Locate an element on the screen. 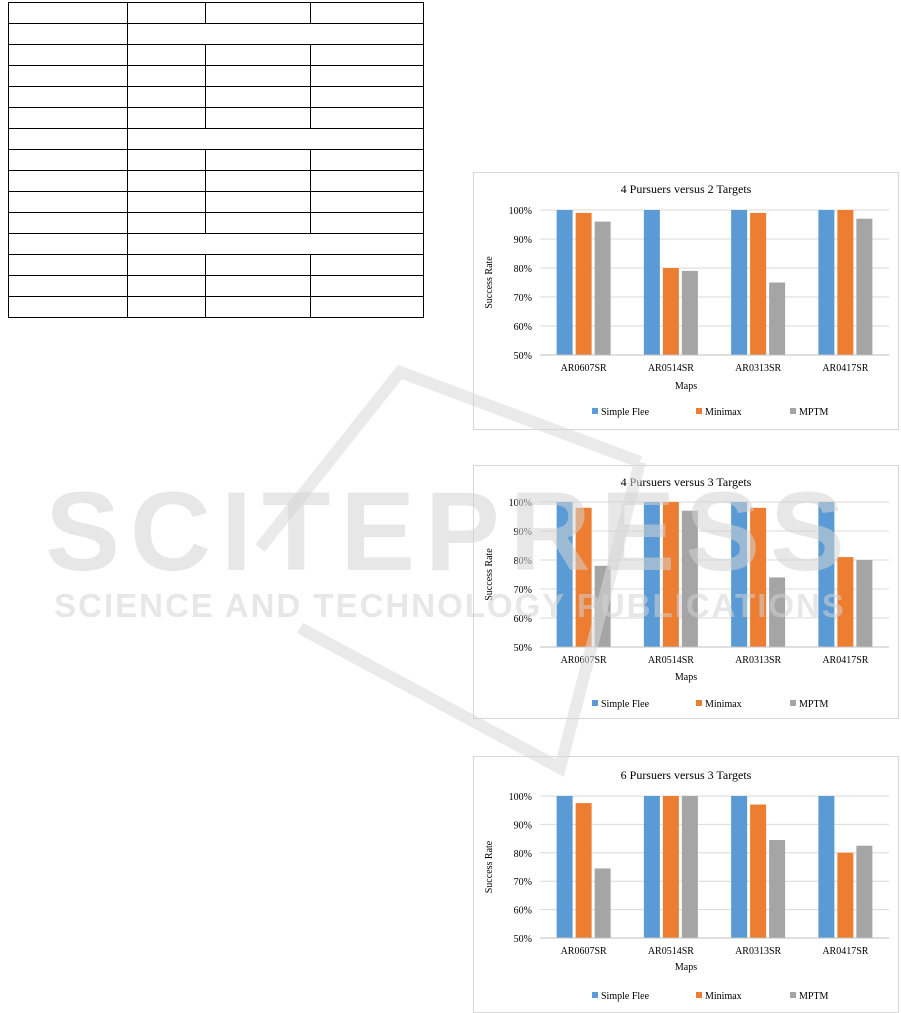 This screenshot has width=901, height=1013. chart-title: 4 Pursuers versus 2 Targets is located at coordinates (686, 189).